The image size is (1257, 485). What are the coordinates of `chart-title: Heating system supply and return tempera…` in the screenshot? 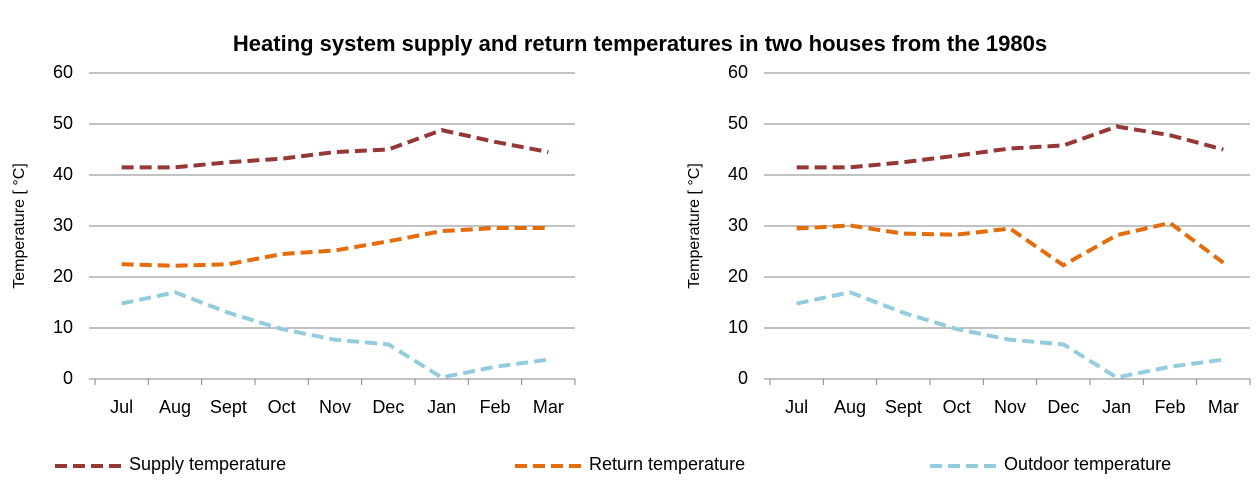 It's located at (640, 43).